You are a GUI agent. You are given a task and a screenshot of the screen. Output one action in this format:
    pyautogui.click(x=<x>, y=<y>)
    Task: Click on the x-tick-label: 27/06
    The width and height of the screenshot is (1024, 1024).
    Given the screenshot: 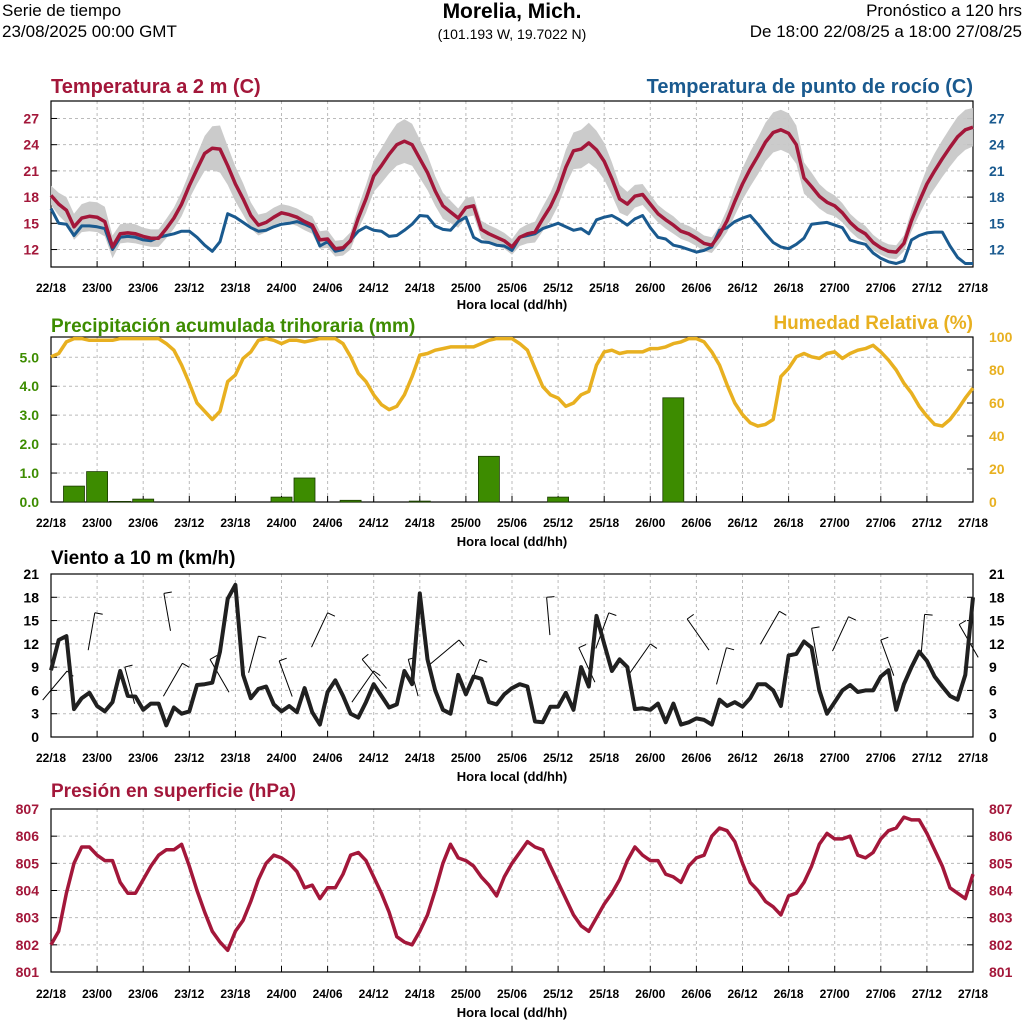 What is the action you would take?
    pyautogui.click(x=881, y=523)
    